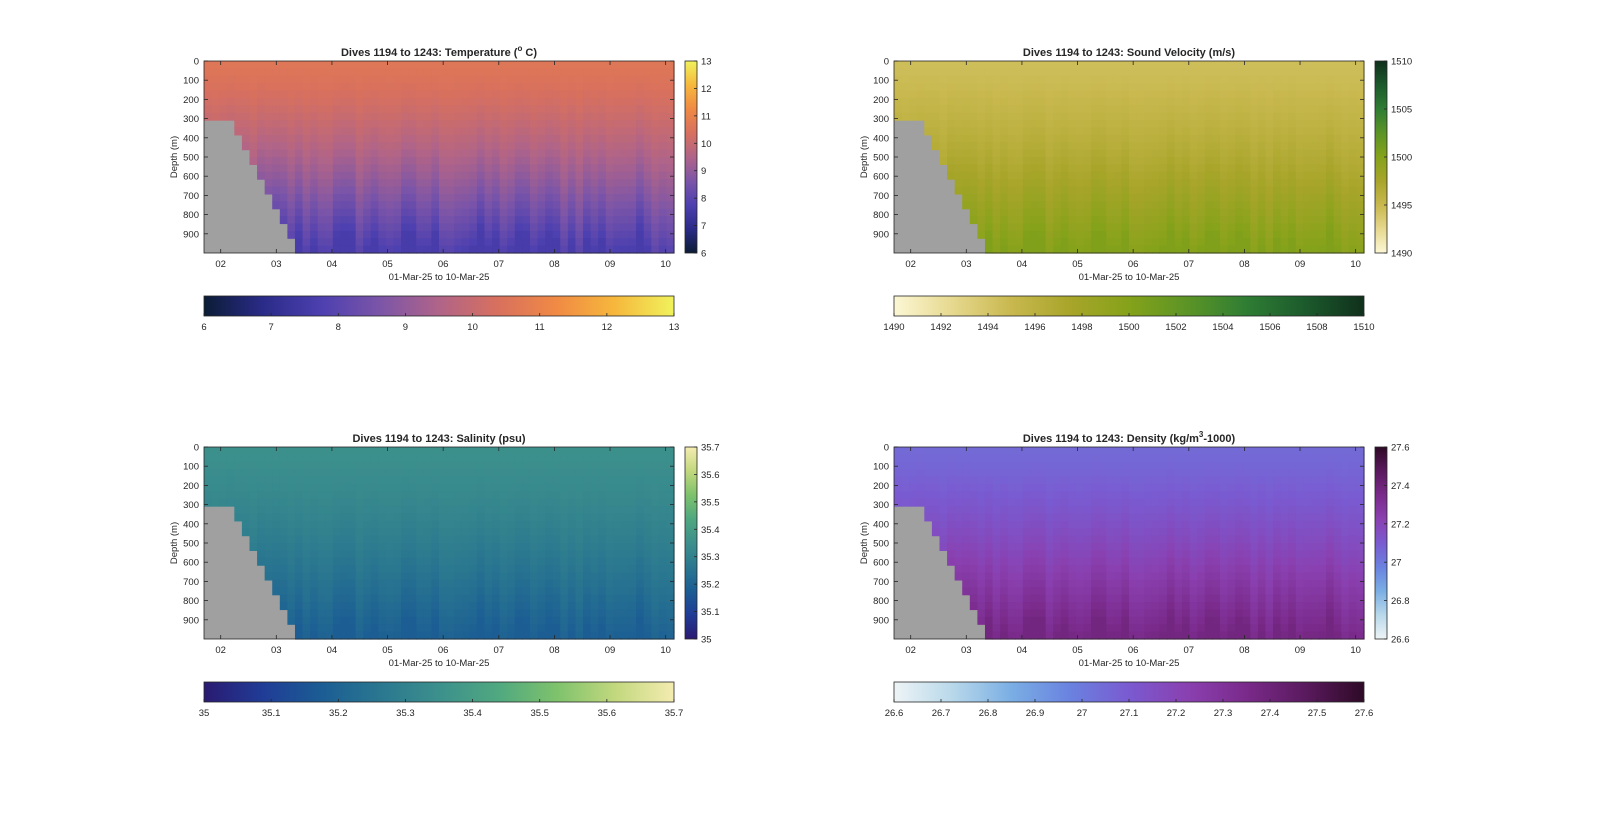  Describe the element at coordinates (706, 144) in the screenshot. I see `colorbar-tick-label: 10` at that location.